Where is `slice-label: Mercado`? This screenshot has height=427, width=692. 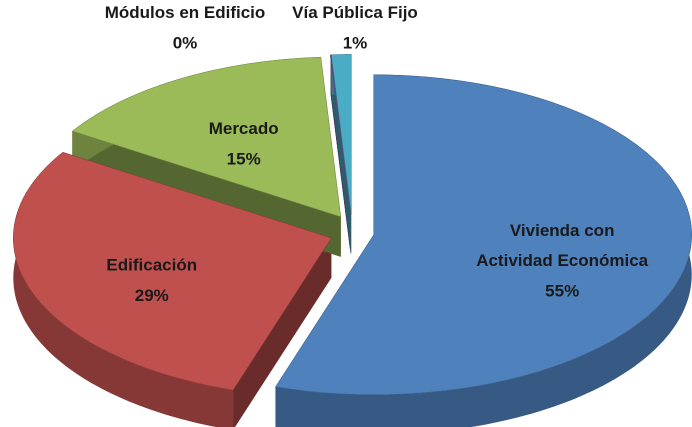
slice-label: Mercado is located at coordinates (244, 129).